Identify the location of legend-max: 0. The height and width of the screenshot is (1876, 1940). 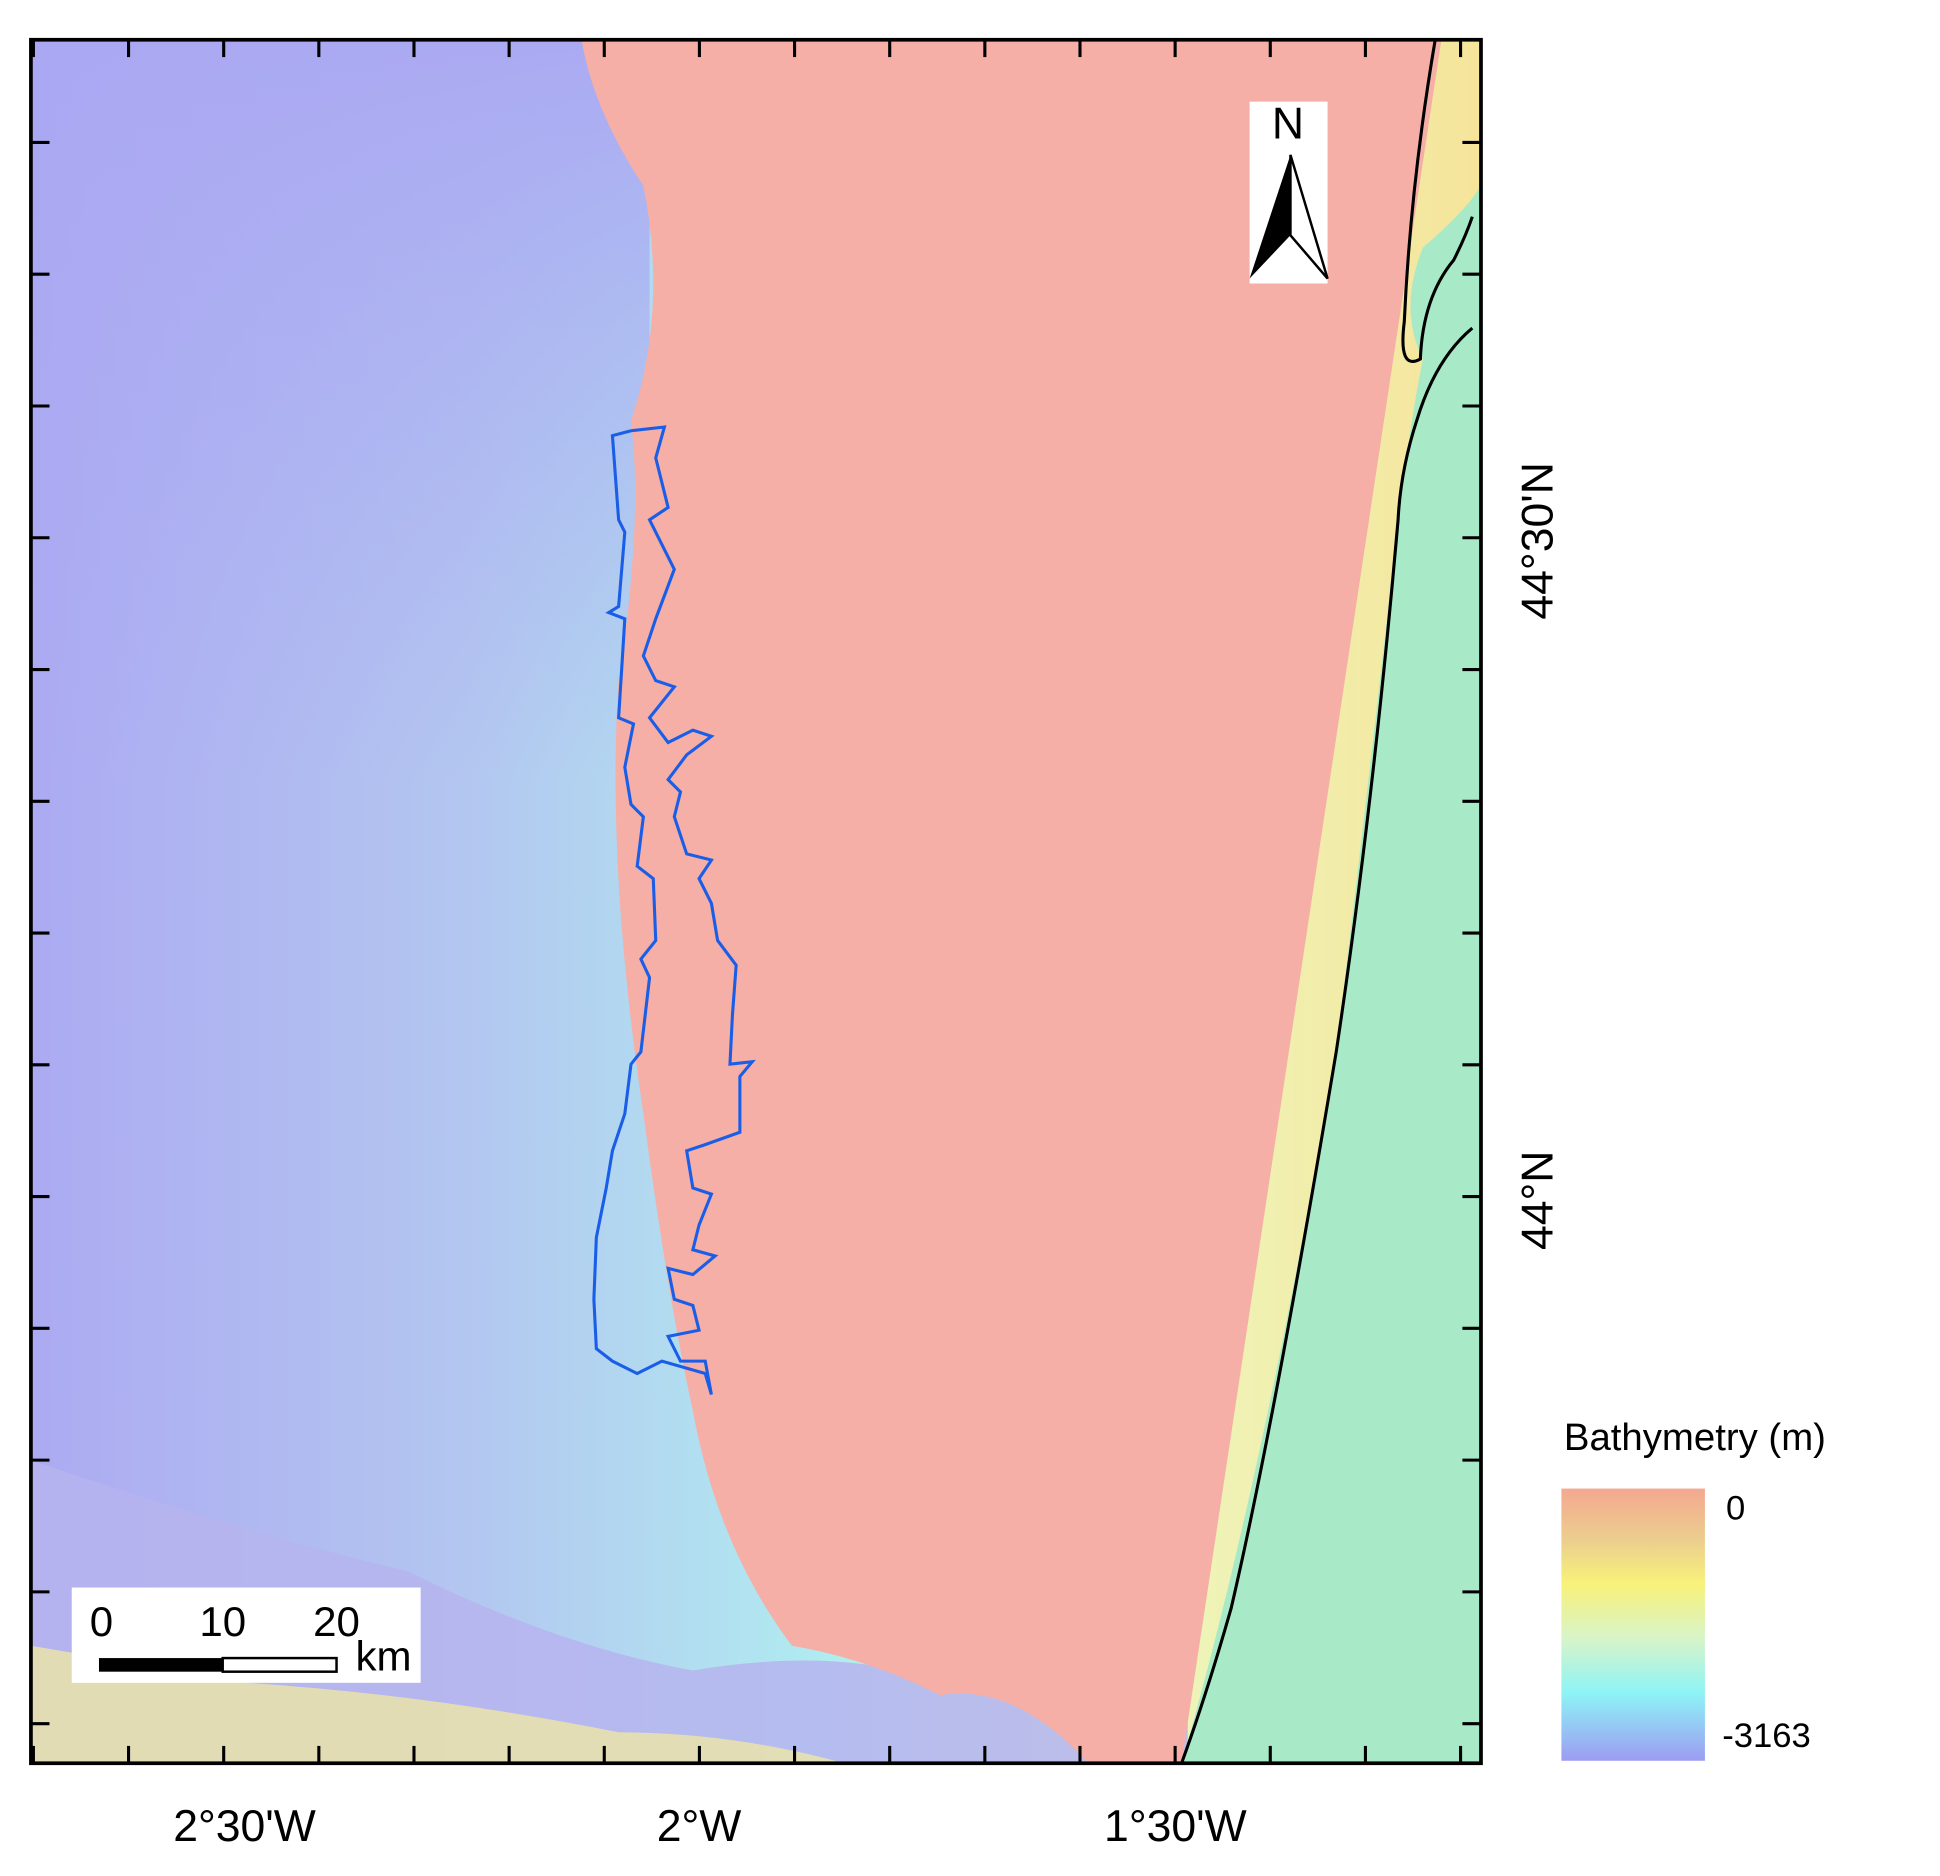
(1735, 1509).